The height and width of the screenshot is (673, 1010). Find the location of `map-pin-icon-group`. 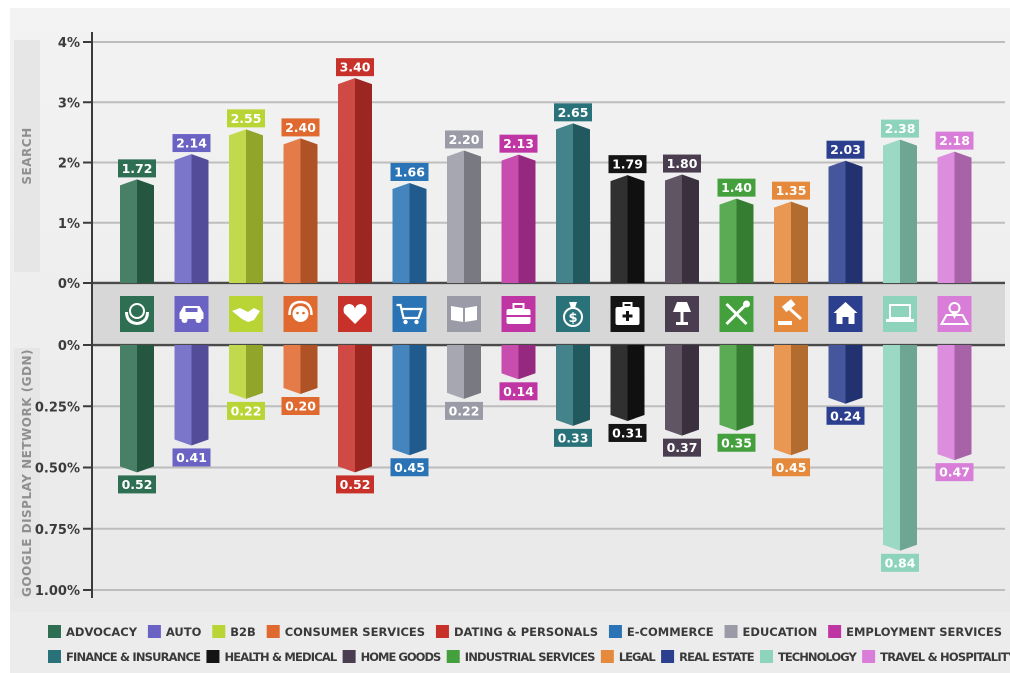

map-pin-icon-group is located at coordinates (954, 313).